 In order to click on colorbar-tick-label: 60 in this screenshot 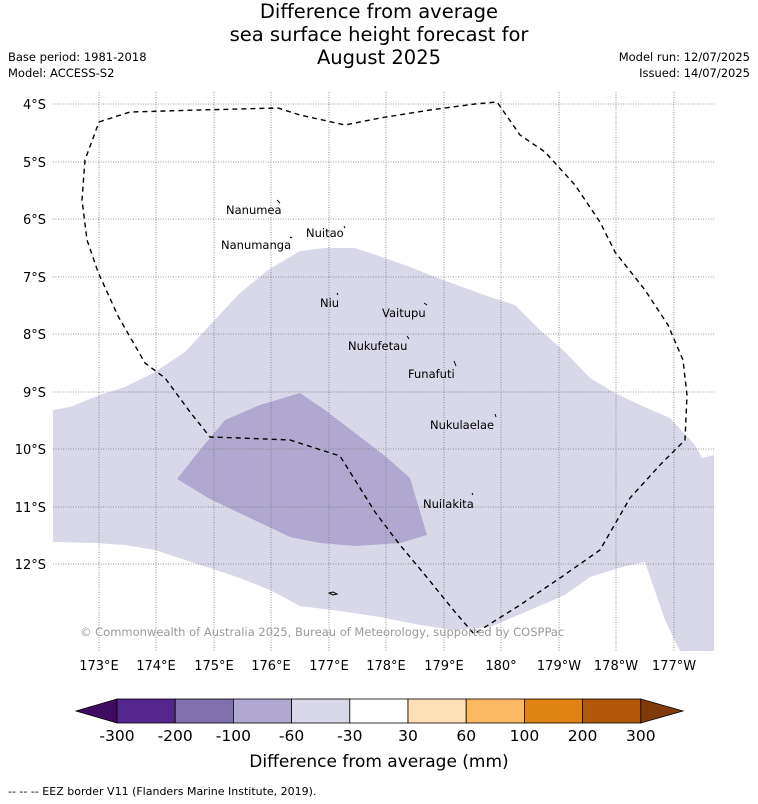, I will do `click(466, 736)`.